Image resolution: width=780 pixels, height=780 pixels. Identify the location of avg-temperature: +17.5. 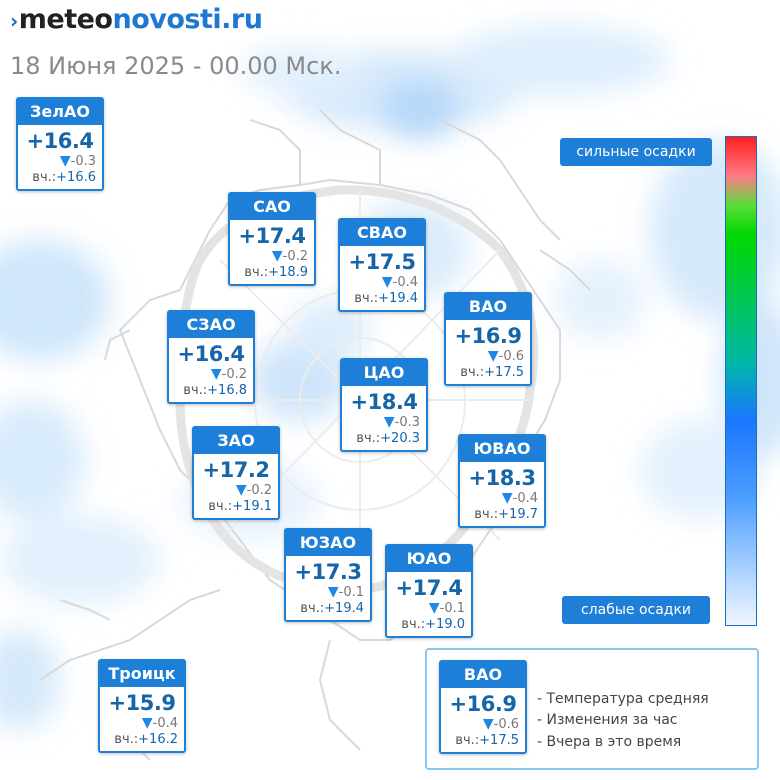
(382, 262).